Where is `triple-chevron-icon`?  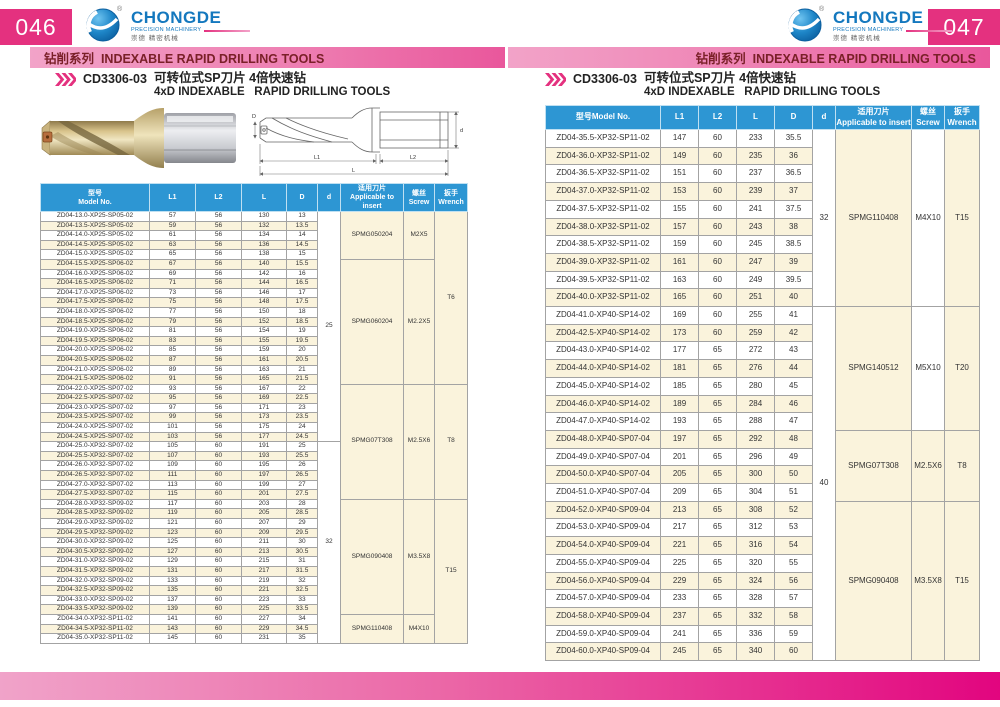
triple-chevron-icon is located at coordinates (555, 79).